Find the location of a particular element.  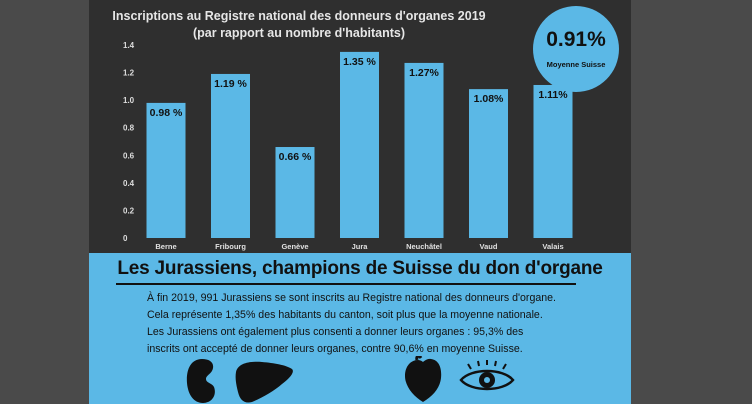

data-label: 1.35 % is located at coordinates (359, 62).